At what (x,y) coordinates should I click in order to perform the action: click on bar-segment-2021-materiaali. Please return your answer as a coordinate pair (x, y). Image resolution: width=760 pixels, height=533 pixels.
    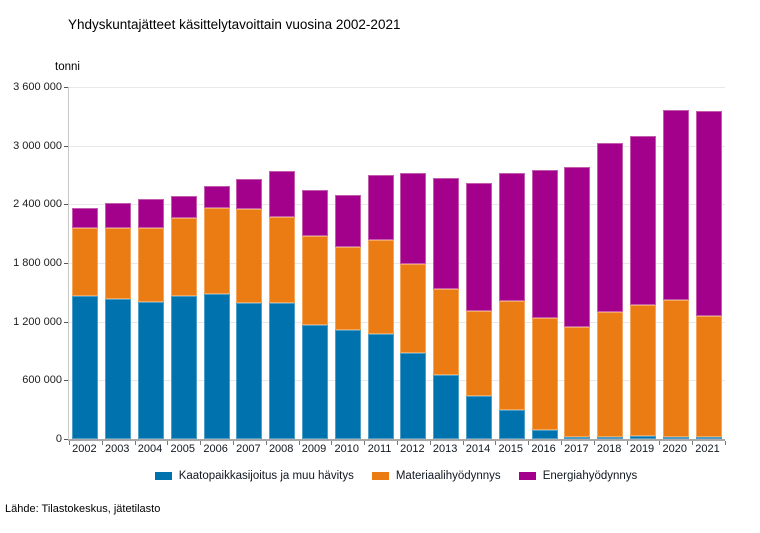
    Looking at the image, I should click on (708, 376).